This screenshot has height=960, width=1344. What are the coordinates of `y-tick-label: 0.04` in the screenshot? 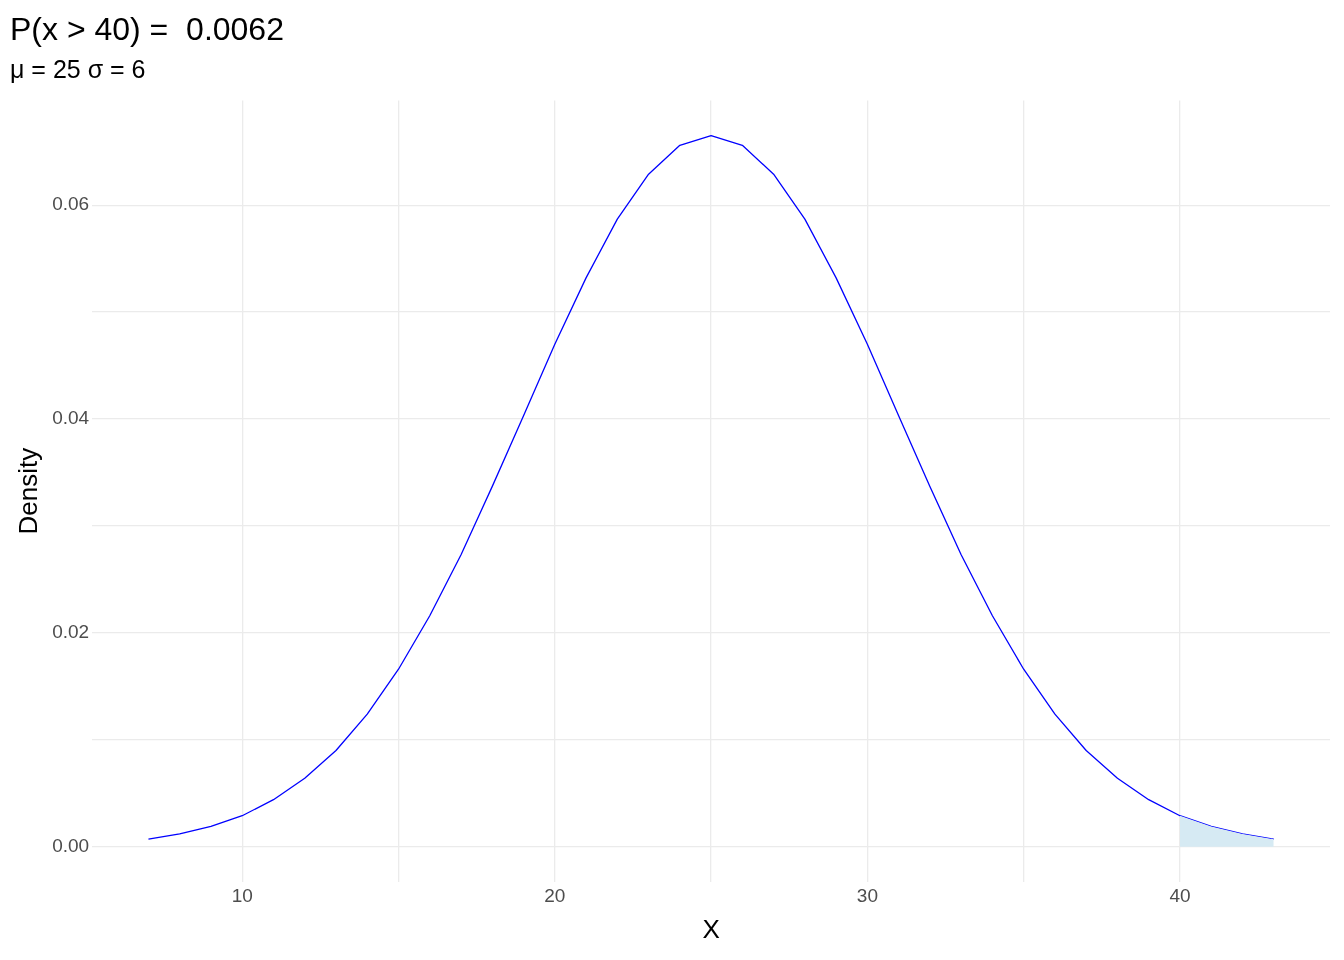 It's located at (71, 418).